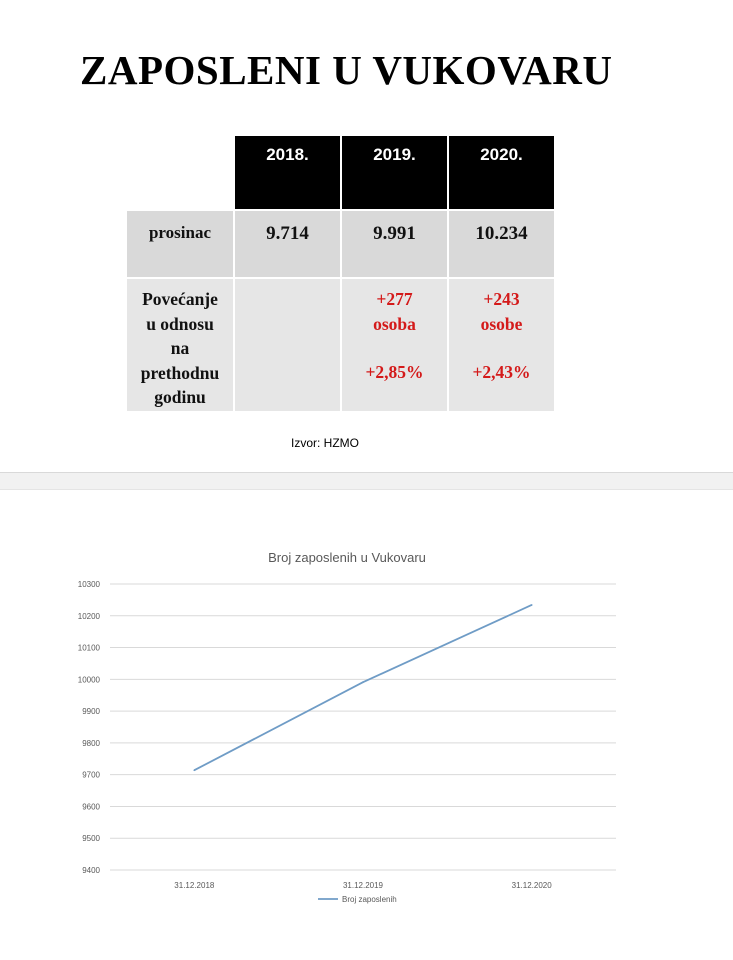 This screenshot has width=733, height=960. I want to click on y-tick-label: 9500, so click(91, 838).